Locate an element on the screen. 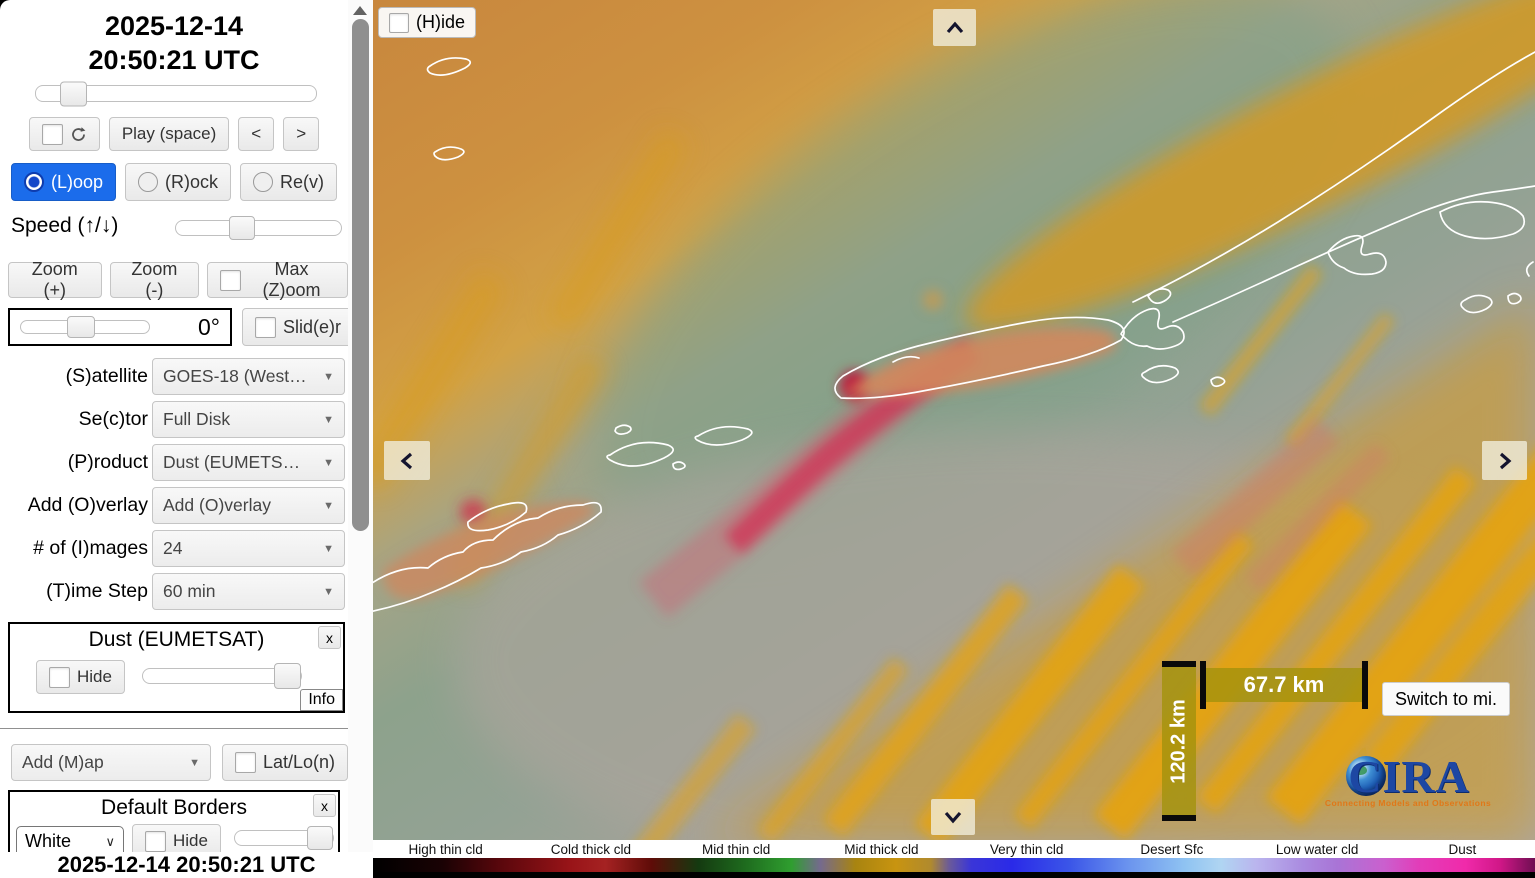  default-borders-panel: Default Borders x White ∨ Hide is located at coordinates (174, 821).